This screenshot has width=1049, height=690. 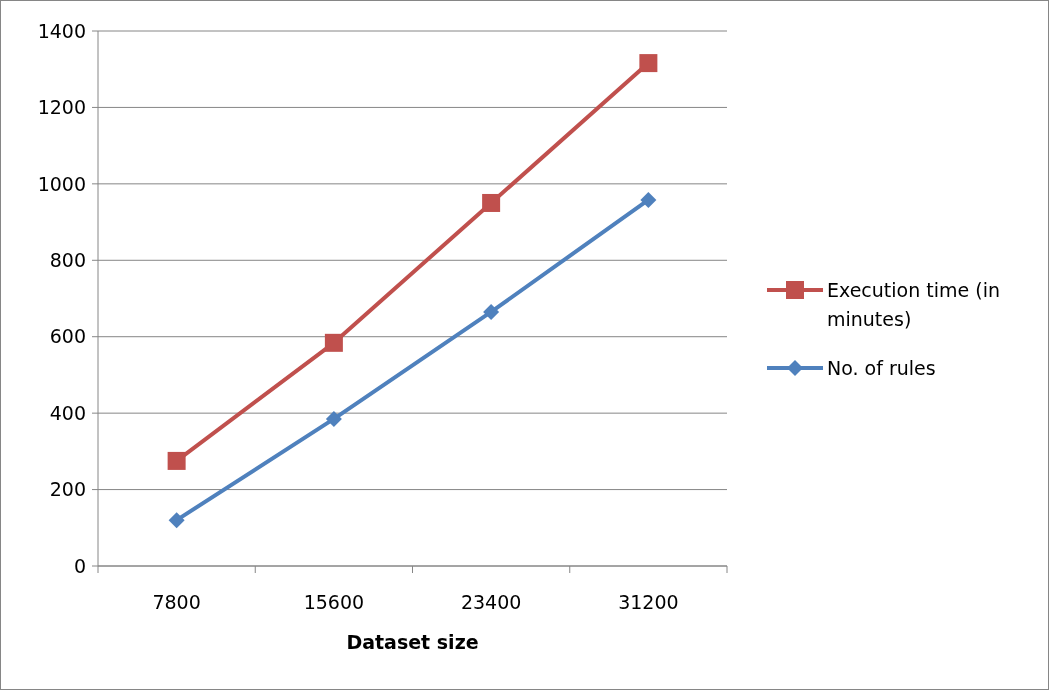 I want to click on legend-label: No. of rules, so click(x=881, y=367).